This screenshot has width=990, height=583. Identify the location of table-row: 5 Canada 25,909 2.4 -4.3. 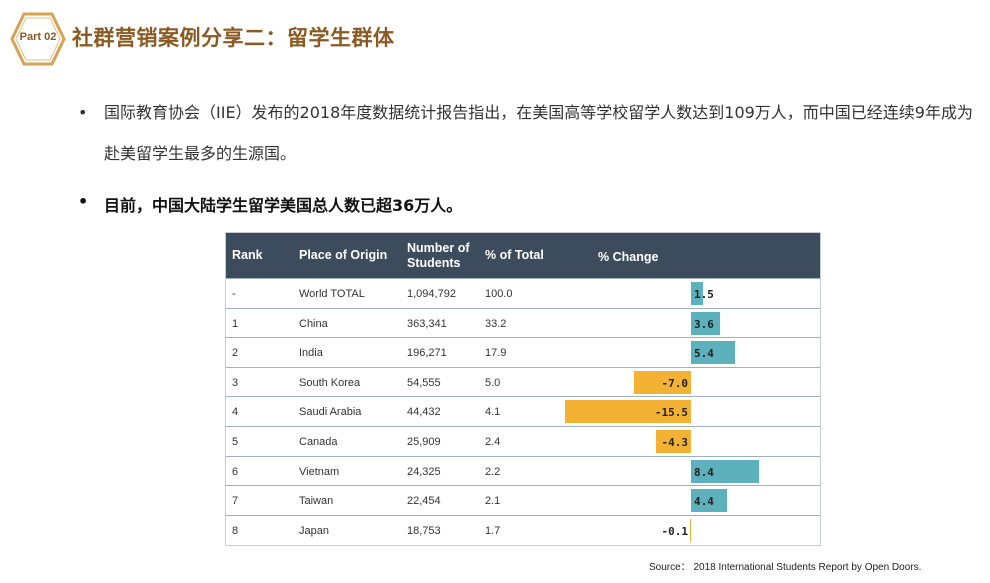
(523, 441).